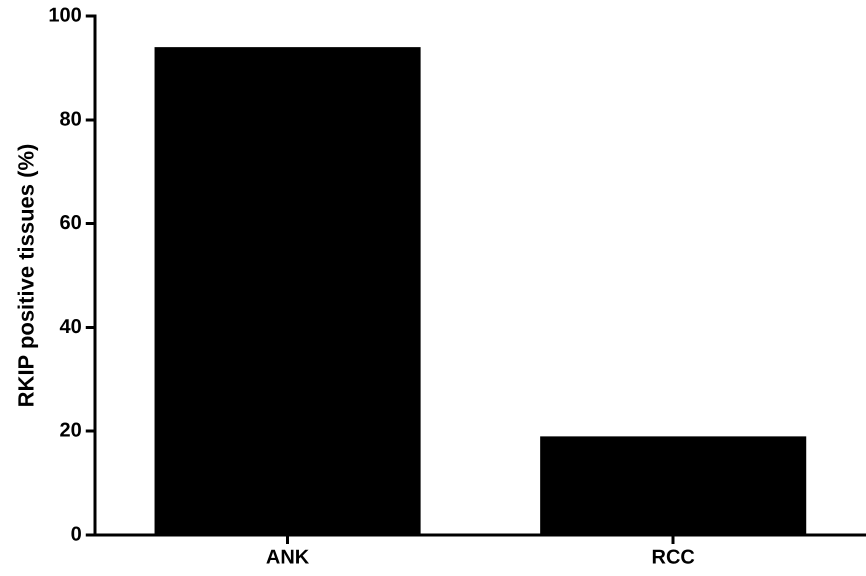  I want to click on y-tick-label: 60, so click(71, 223).